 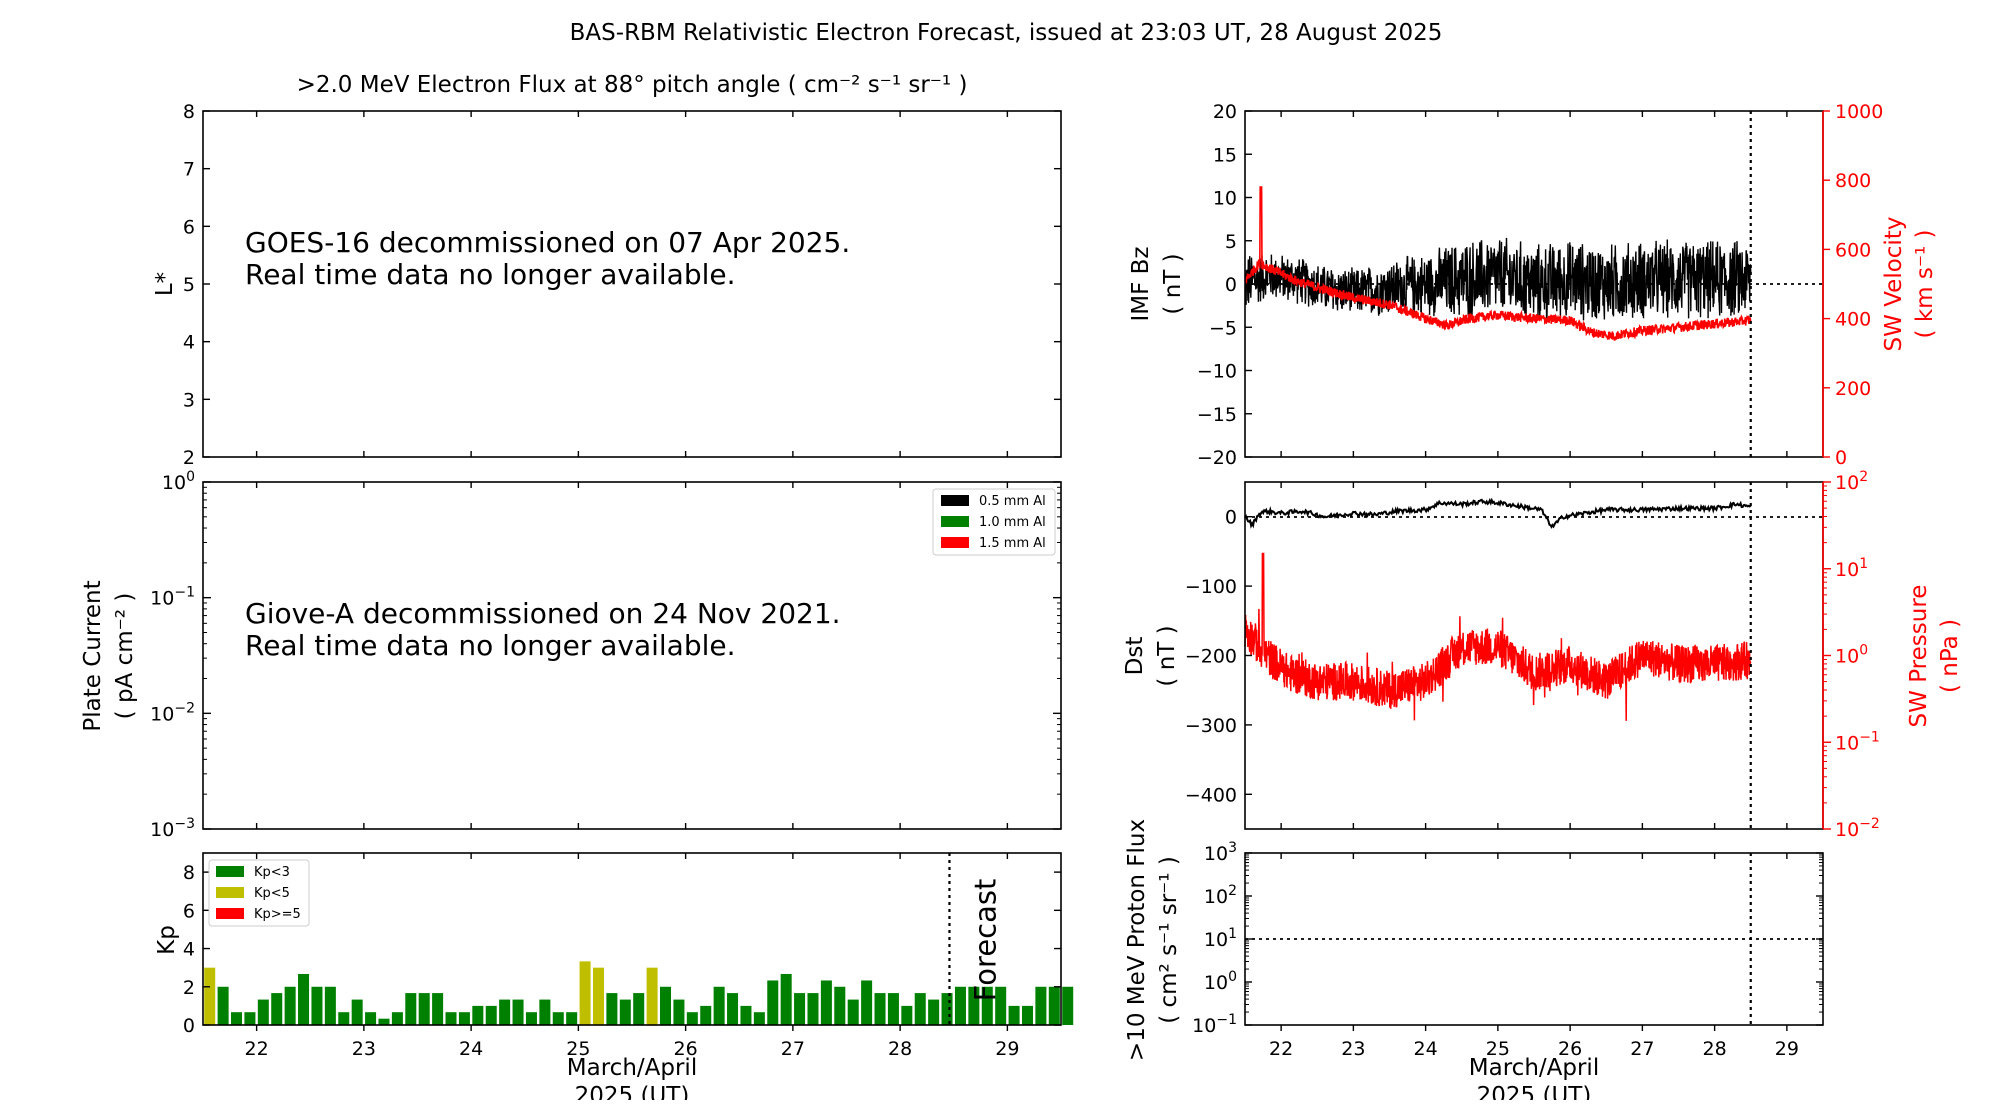 I want to click on sw-velocity-y-tick-label: 1000, so click(x=1859, y=112).